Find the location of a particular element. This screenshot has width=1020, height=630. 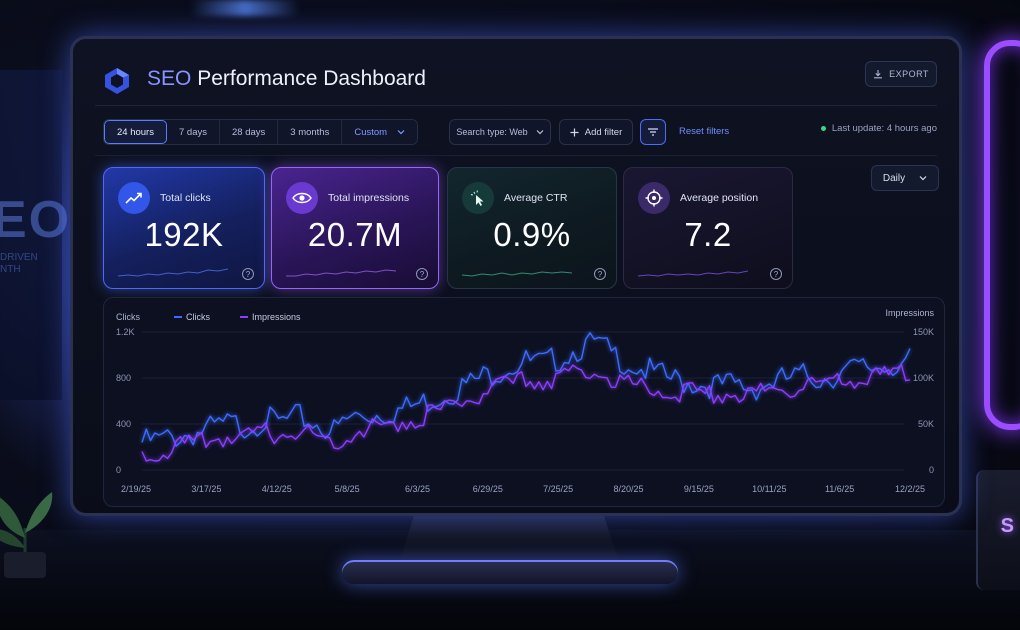

kpi-value: 7.2 is located at coordinates (708, 234).